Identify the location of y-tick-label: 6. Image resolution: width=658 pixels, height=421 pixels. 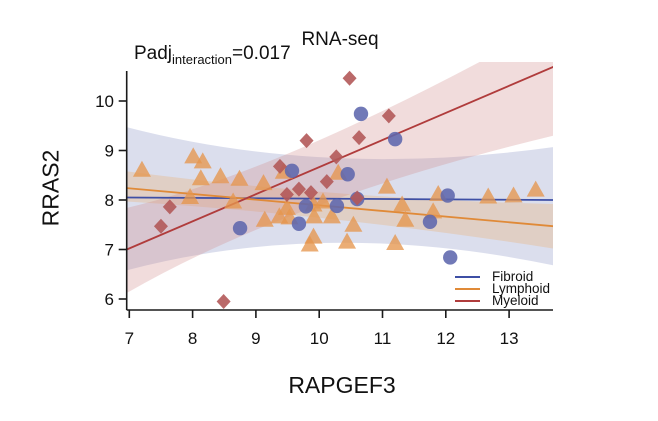
(109, 299).